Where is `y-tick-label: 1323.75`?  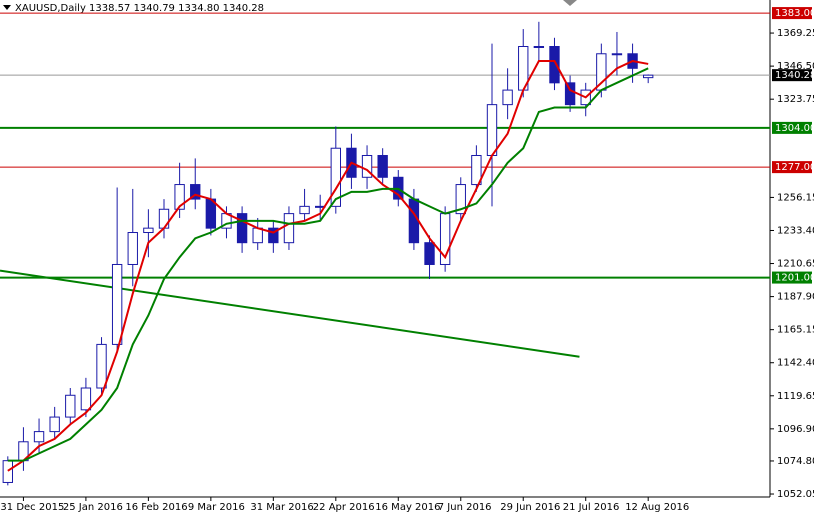
y-tick-label: 1323.75 is located at coordinates (795, 99).